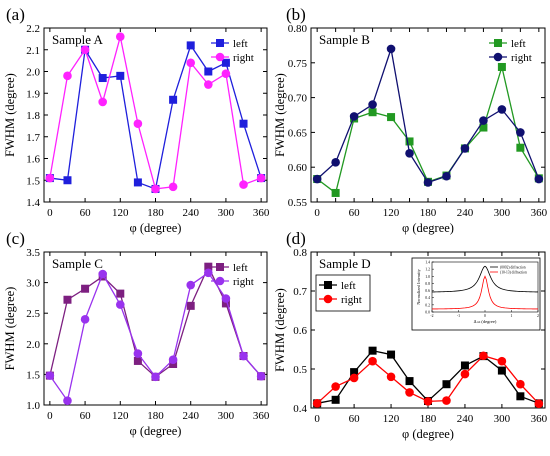 The image size is (550, 456). Describe the element at coordinates (33, 138) in the screenshot. I see `y-tick-label: 1.7` at that location.